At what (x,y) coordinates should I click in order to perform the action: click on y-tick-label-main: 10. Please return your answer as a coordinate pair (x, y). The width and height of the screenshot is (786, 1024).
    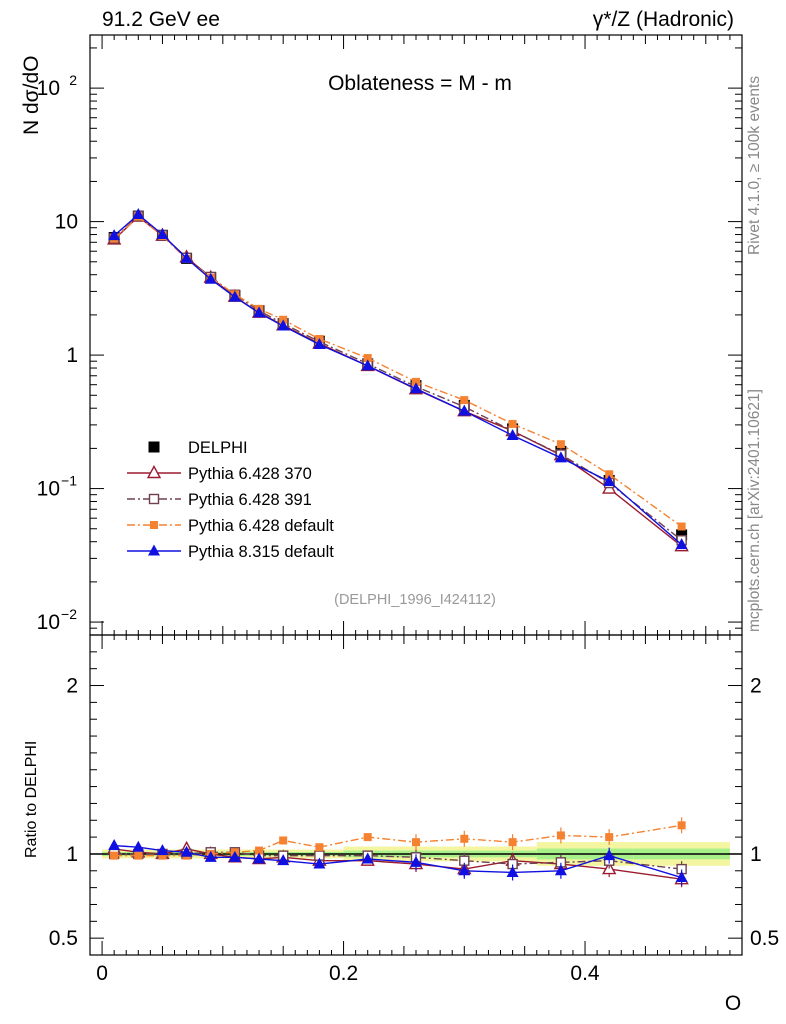
    Looking at the image, I should click on (66, 222).